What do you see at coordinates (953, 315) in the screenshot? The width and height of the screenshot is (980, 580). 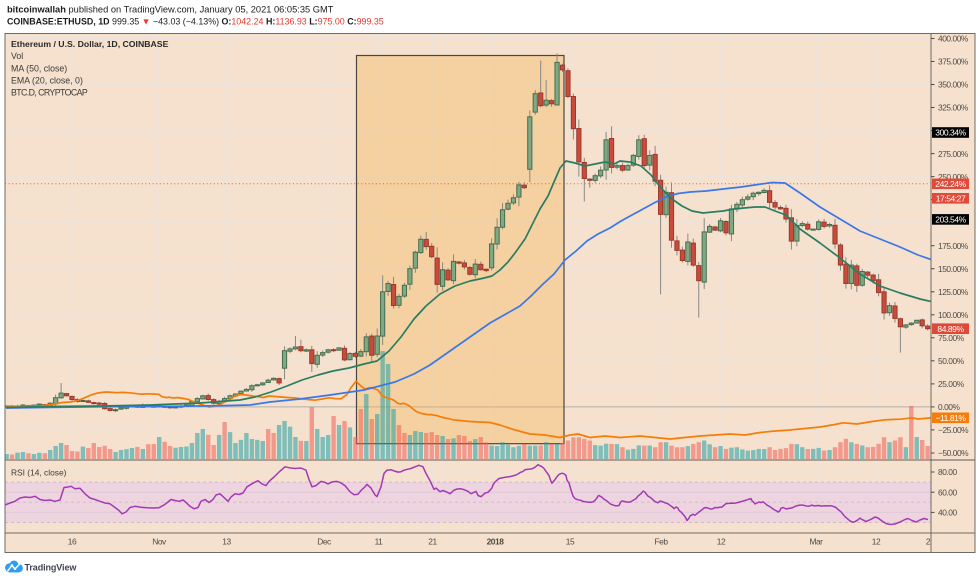 I see `svg-text: 100.00%` at bounding box center [953, 315].